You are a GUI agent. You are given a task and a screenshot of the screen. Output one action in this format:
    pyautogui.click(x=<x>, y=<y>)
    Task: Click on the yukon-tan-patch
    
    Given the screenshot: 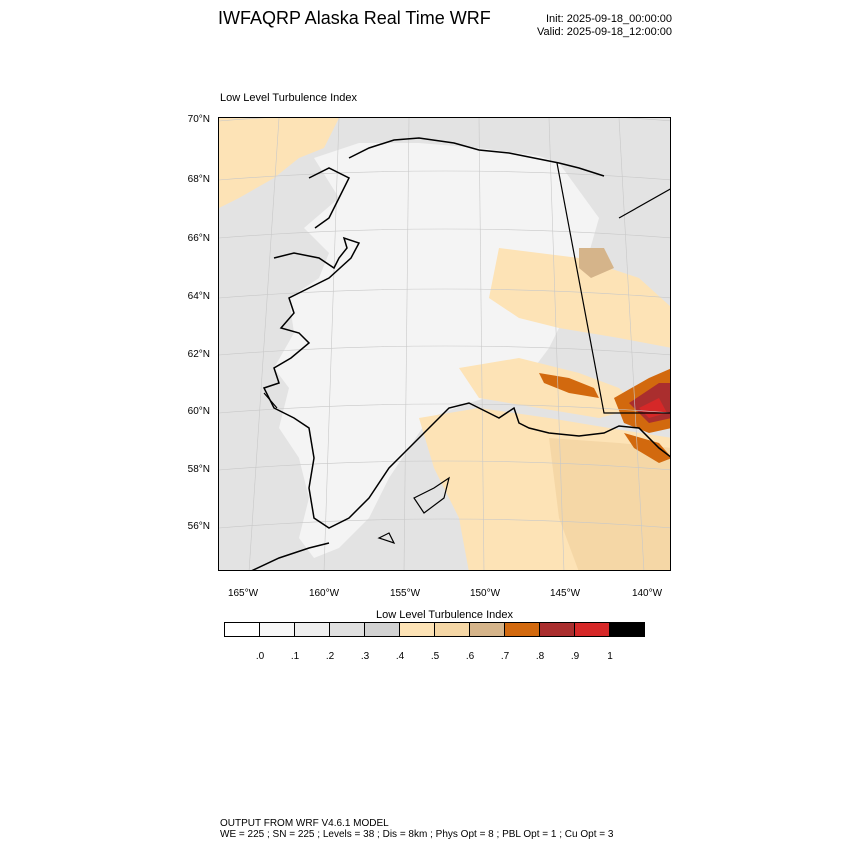 What is the action you would take?
    pyautogui.click(x=579, y=298)
    